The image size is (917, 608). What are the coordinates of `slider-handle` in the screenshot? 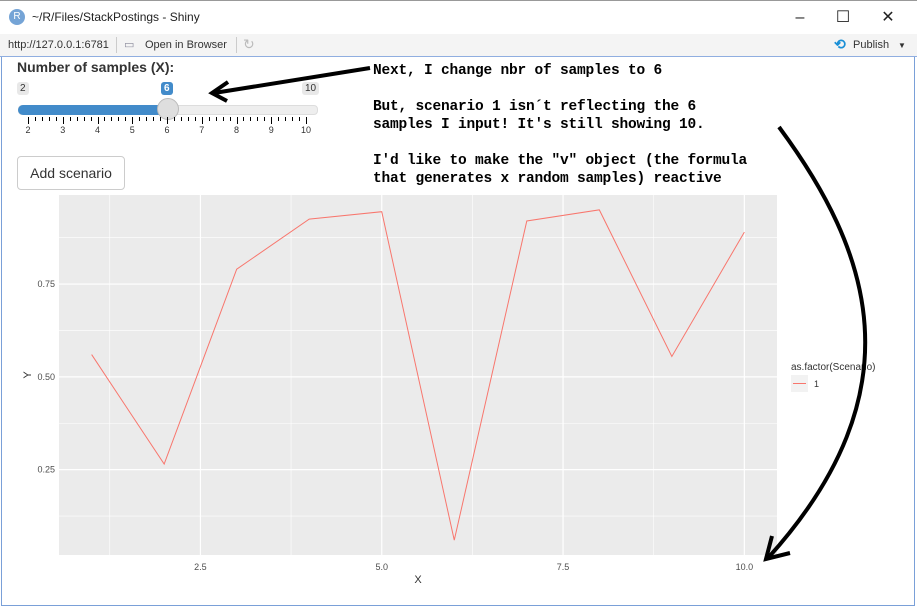 It's located at (168, 109).